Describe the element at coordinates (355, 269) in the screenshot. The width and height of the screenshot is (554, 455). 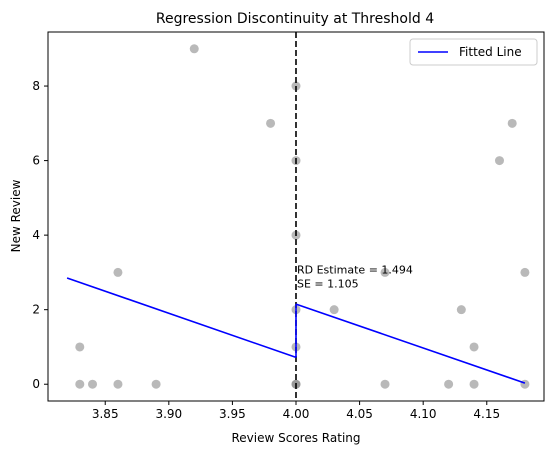
I see `rd-estimate-text: RD Estimate = 1.494` at that location.